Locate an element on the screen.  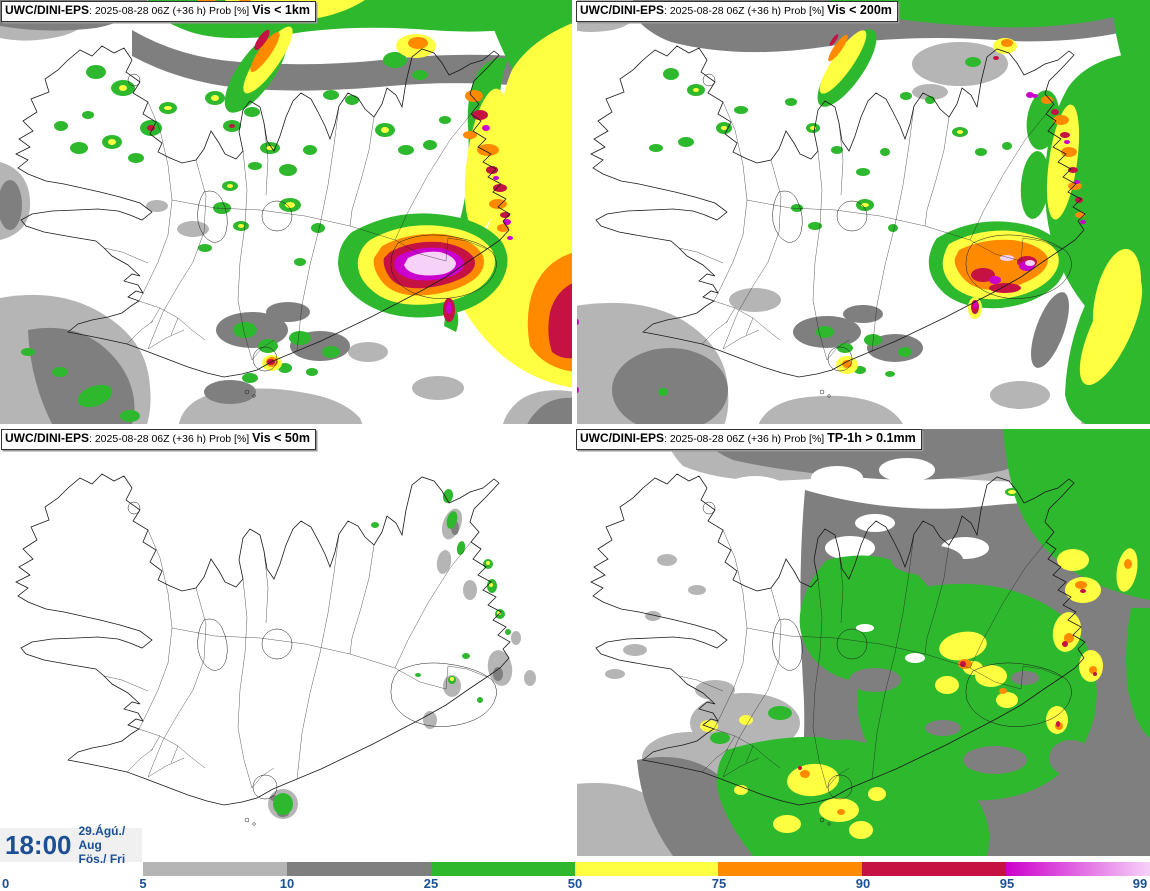
probability-colorbar is located at coordinates (646, 869).